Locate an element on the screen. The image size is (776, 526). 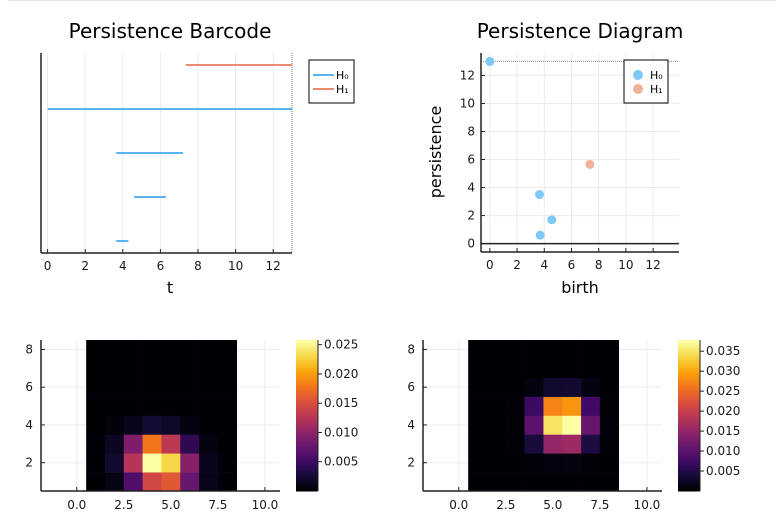
heatmap-h0-ytick-label: 2 is located at coordinates (29, 463).